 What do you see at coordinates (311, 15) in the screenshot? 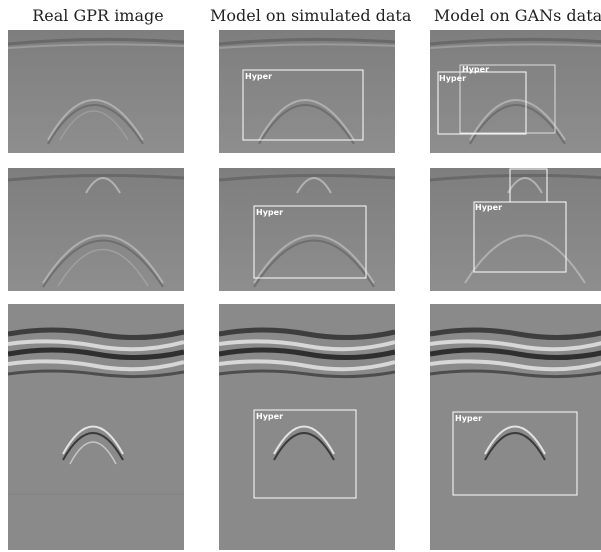
I see `column-title-simulated: Model on simulated data` at bounding box center [311, 15].